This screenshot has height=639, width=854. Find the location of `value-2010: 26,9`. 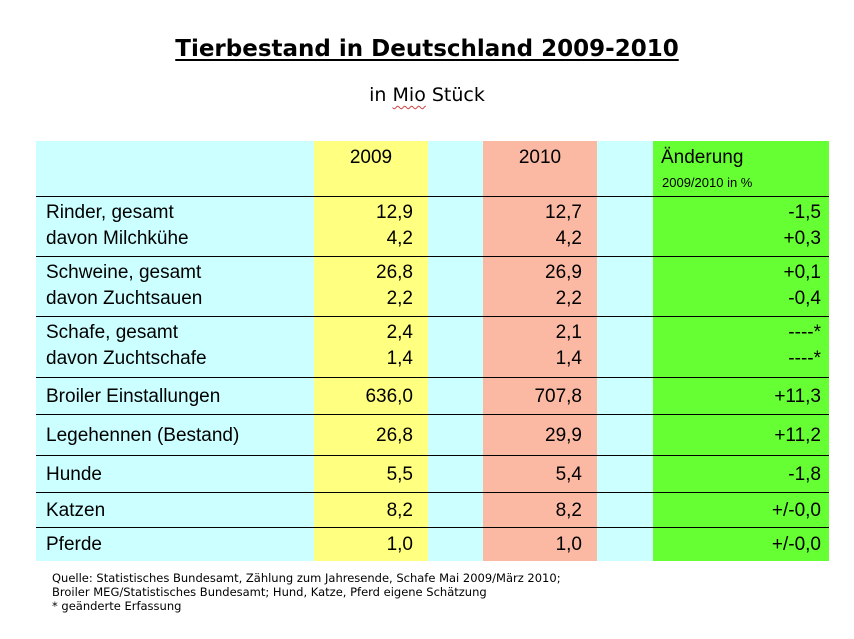

value-2010: 26,9 is located at coordinates (563, 272).